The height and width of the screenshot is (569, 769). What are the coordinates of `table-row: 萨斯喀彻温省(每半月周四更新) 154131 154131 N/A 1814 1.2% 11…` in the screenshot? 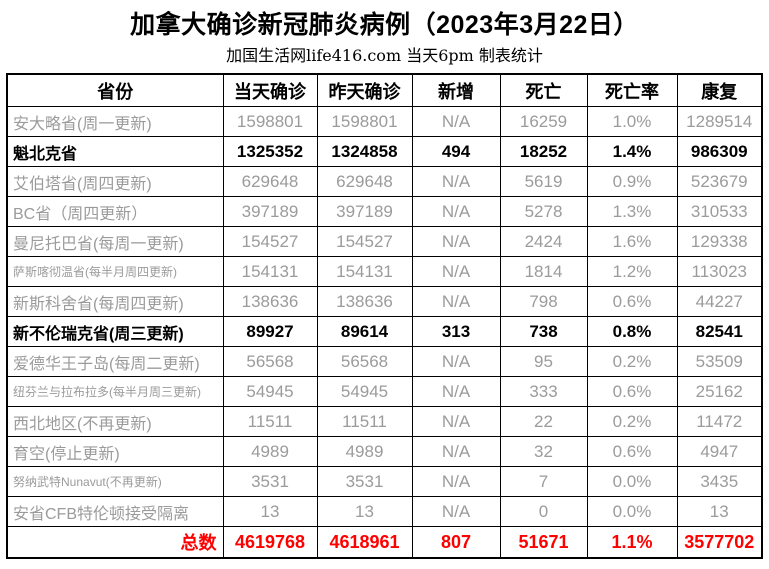 It's located at (384, 271).